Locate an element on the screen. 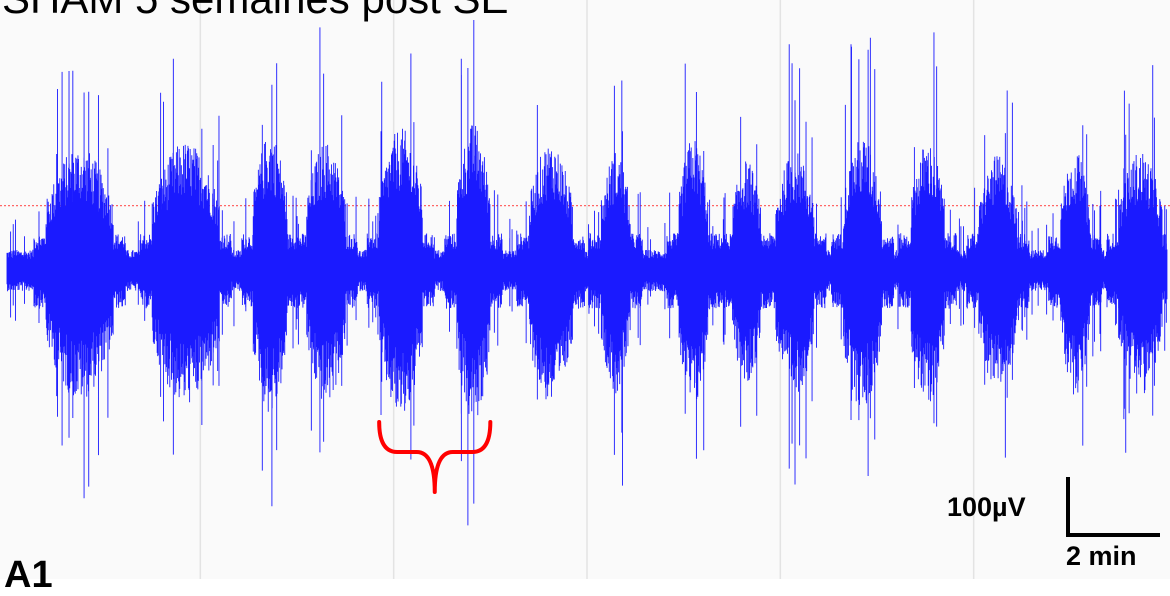 The width and height of the screenshot is (1170, 596). figure-title: SHAM 5 semaines post SE is located at coordinates (255, 10).